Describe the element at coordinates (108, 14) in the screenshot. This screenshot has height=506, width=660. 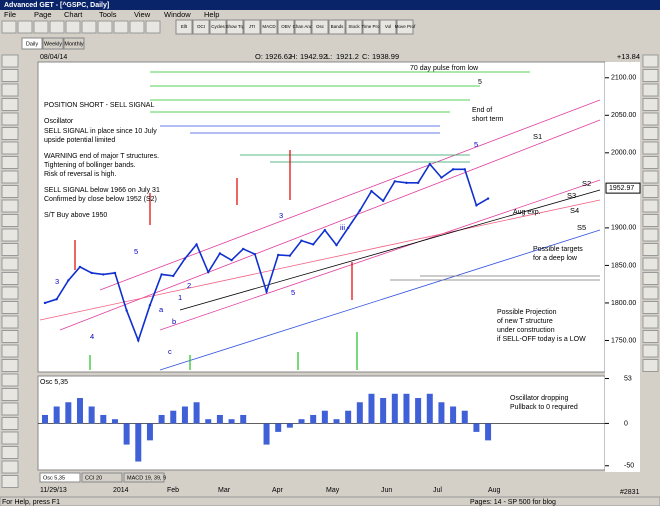
I see `menu-item: Tools` at that location.